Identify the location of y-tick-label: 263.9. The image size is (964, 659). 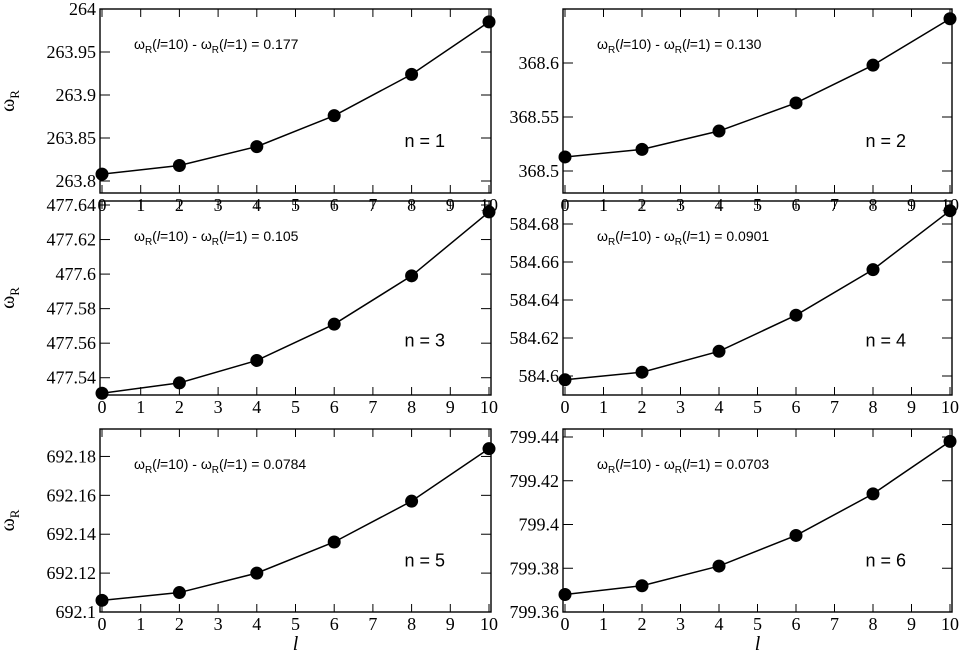
(76, 95).